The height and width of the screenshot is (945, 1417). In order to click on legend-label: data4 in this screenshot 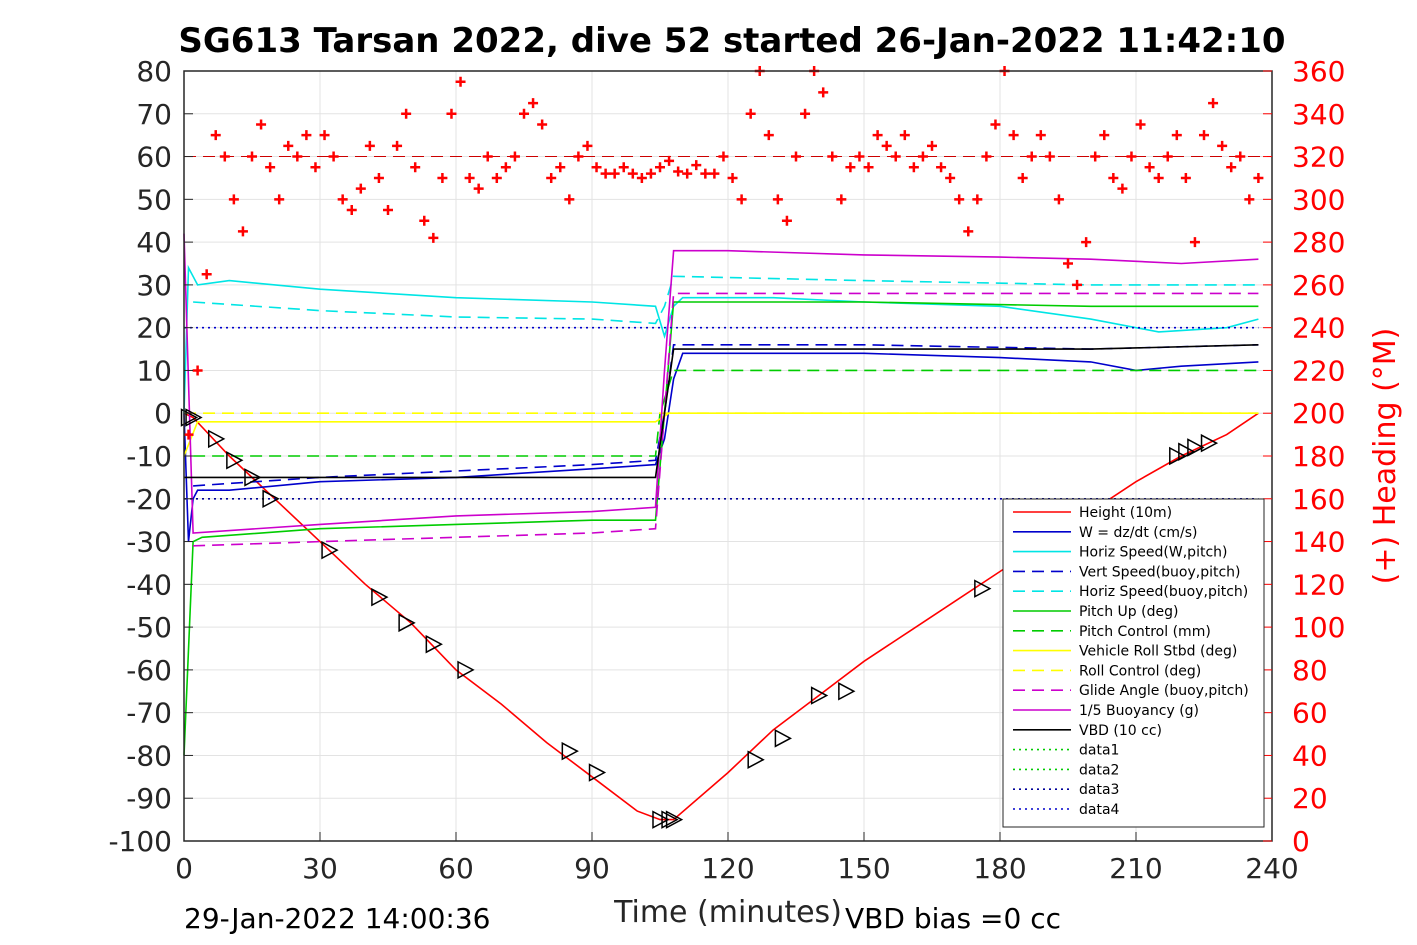, I will do `click(1099, 810)`.